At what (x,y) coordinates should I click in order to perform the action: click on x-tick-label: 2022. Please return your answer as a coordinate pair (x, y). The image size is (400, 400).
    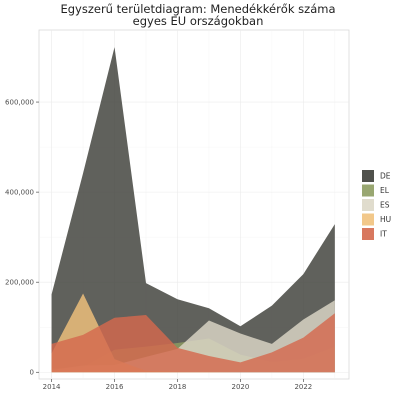
    Looking at the image, I should click on (303, 387).